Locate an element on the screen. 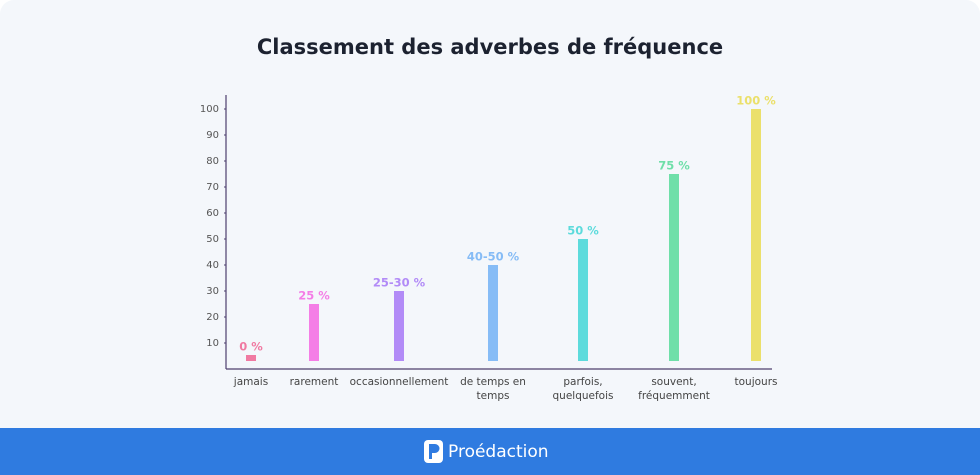  y-tick-label: 30 is located at coordinates (212, 291).